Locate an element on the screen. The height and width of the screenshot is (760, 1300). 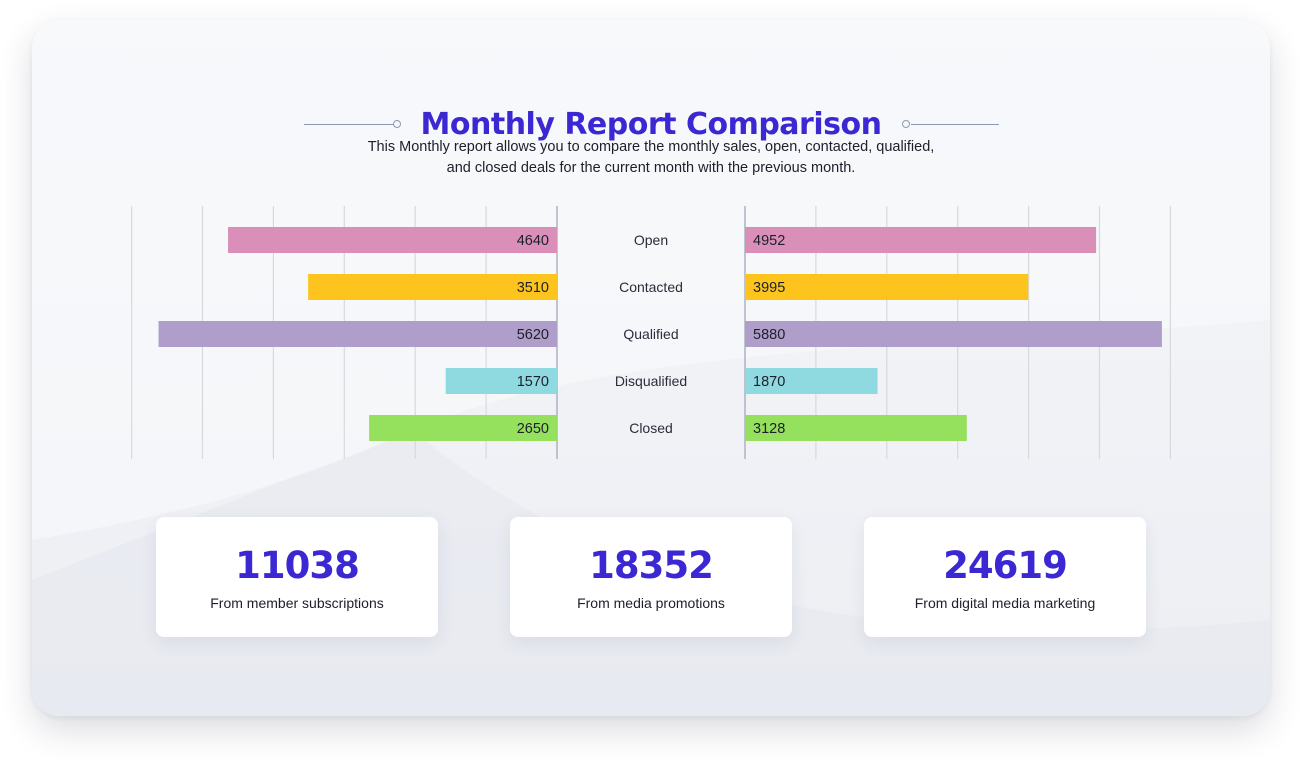
bar-current-qualified is located at coordinates (953, 334).